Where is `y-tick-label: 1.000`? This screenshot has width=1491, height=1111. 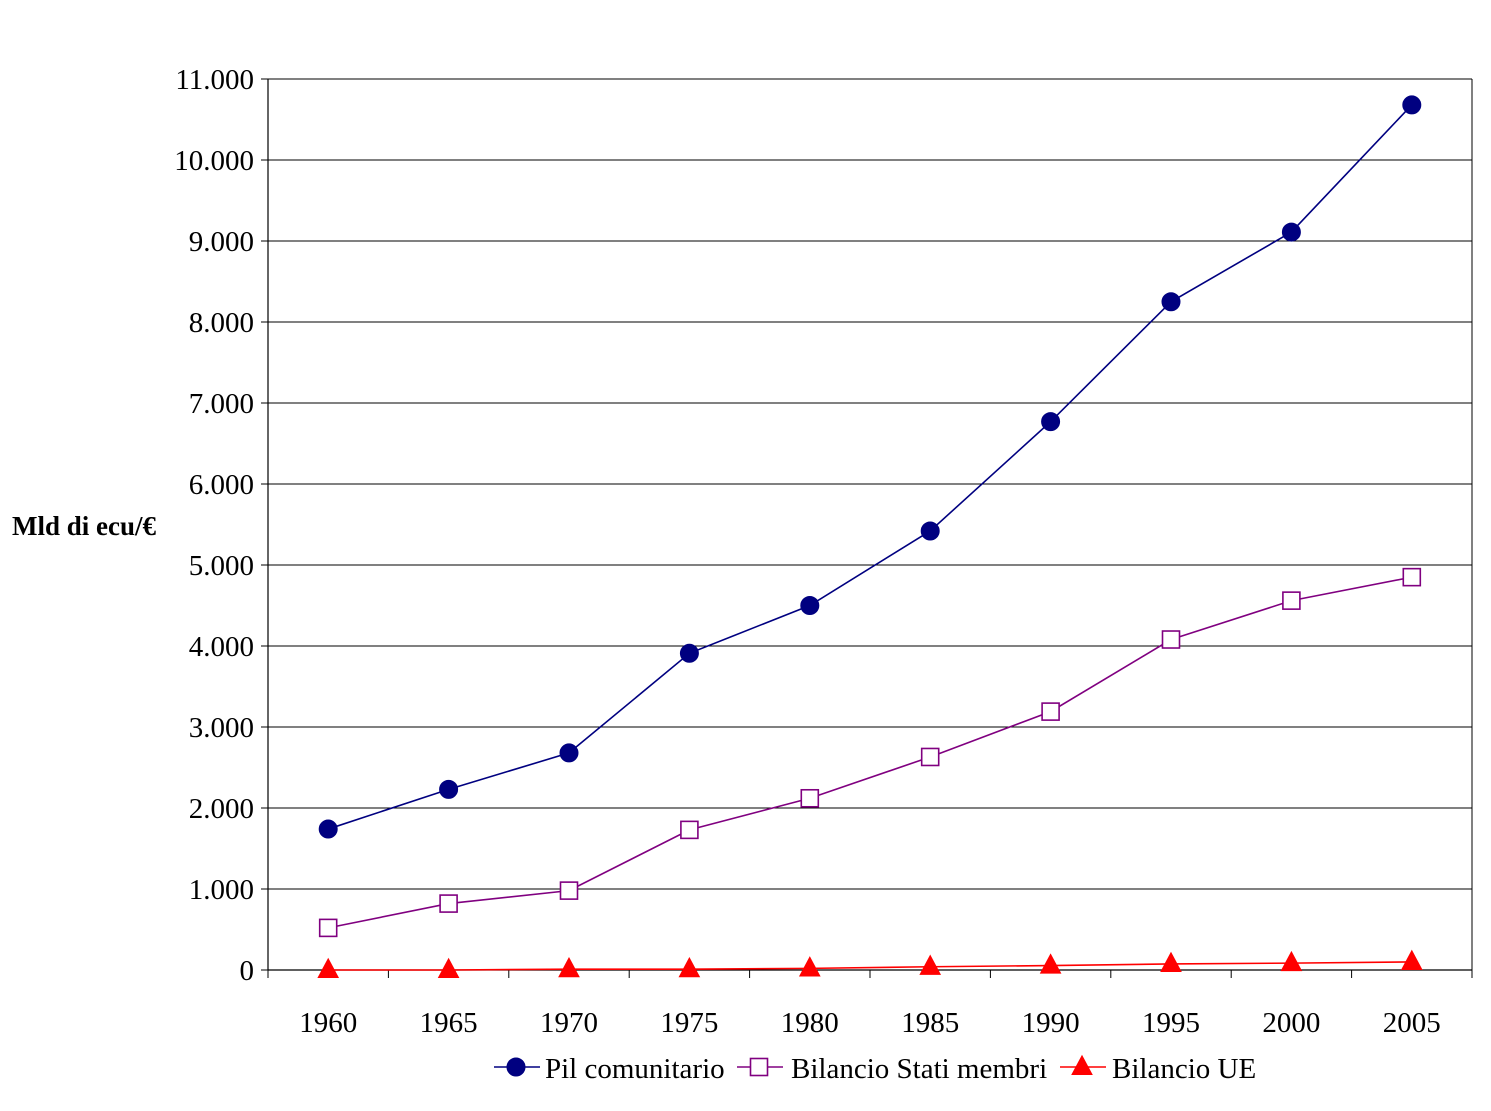
y-tick-label: 1.000 is located at coordinates (221, 890).